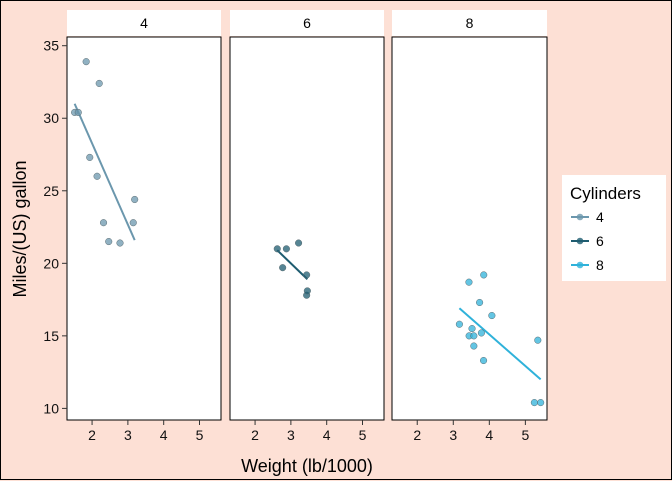  Describe the element at coordinates (51, 118) in the screenshot. I see `y-tick-label: 30` at that location.